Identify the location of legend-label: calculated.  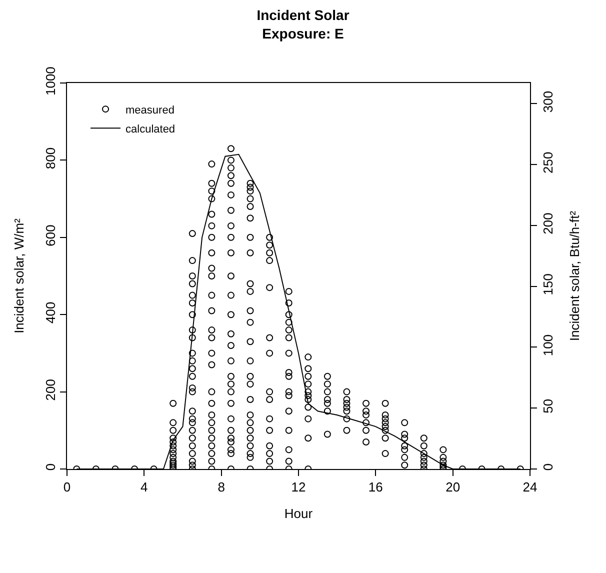
(151, 129).